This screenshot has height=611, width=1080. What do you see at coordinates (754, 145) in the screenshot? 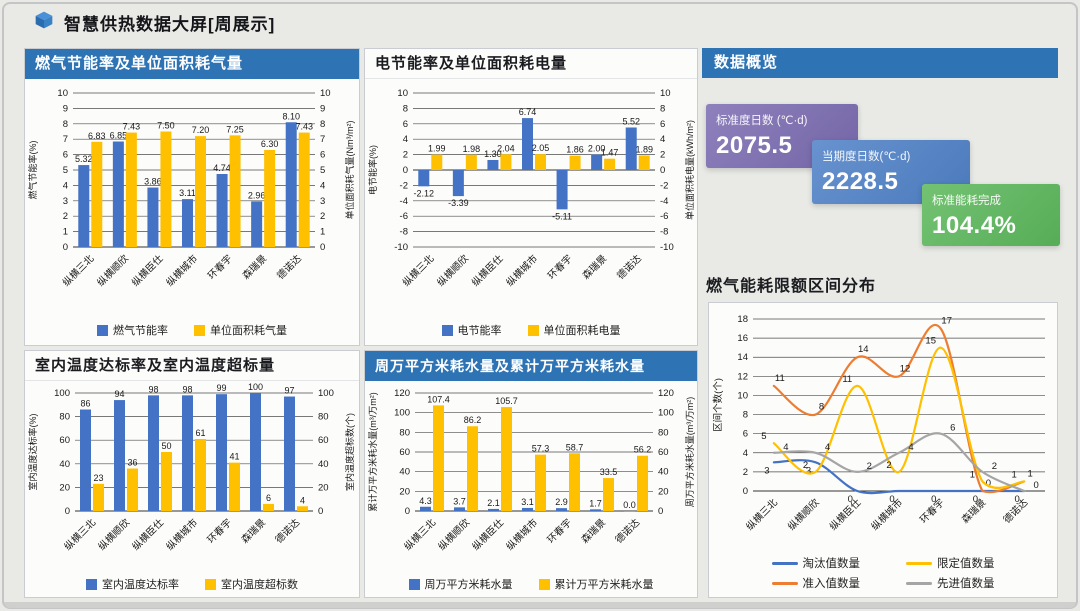
I see `kpi-value: 2075.5` at bounding box center [754, 145].